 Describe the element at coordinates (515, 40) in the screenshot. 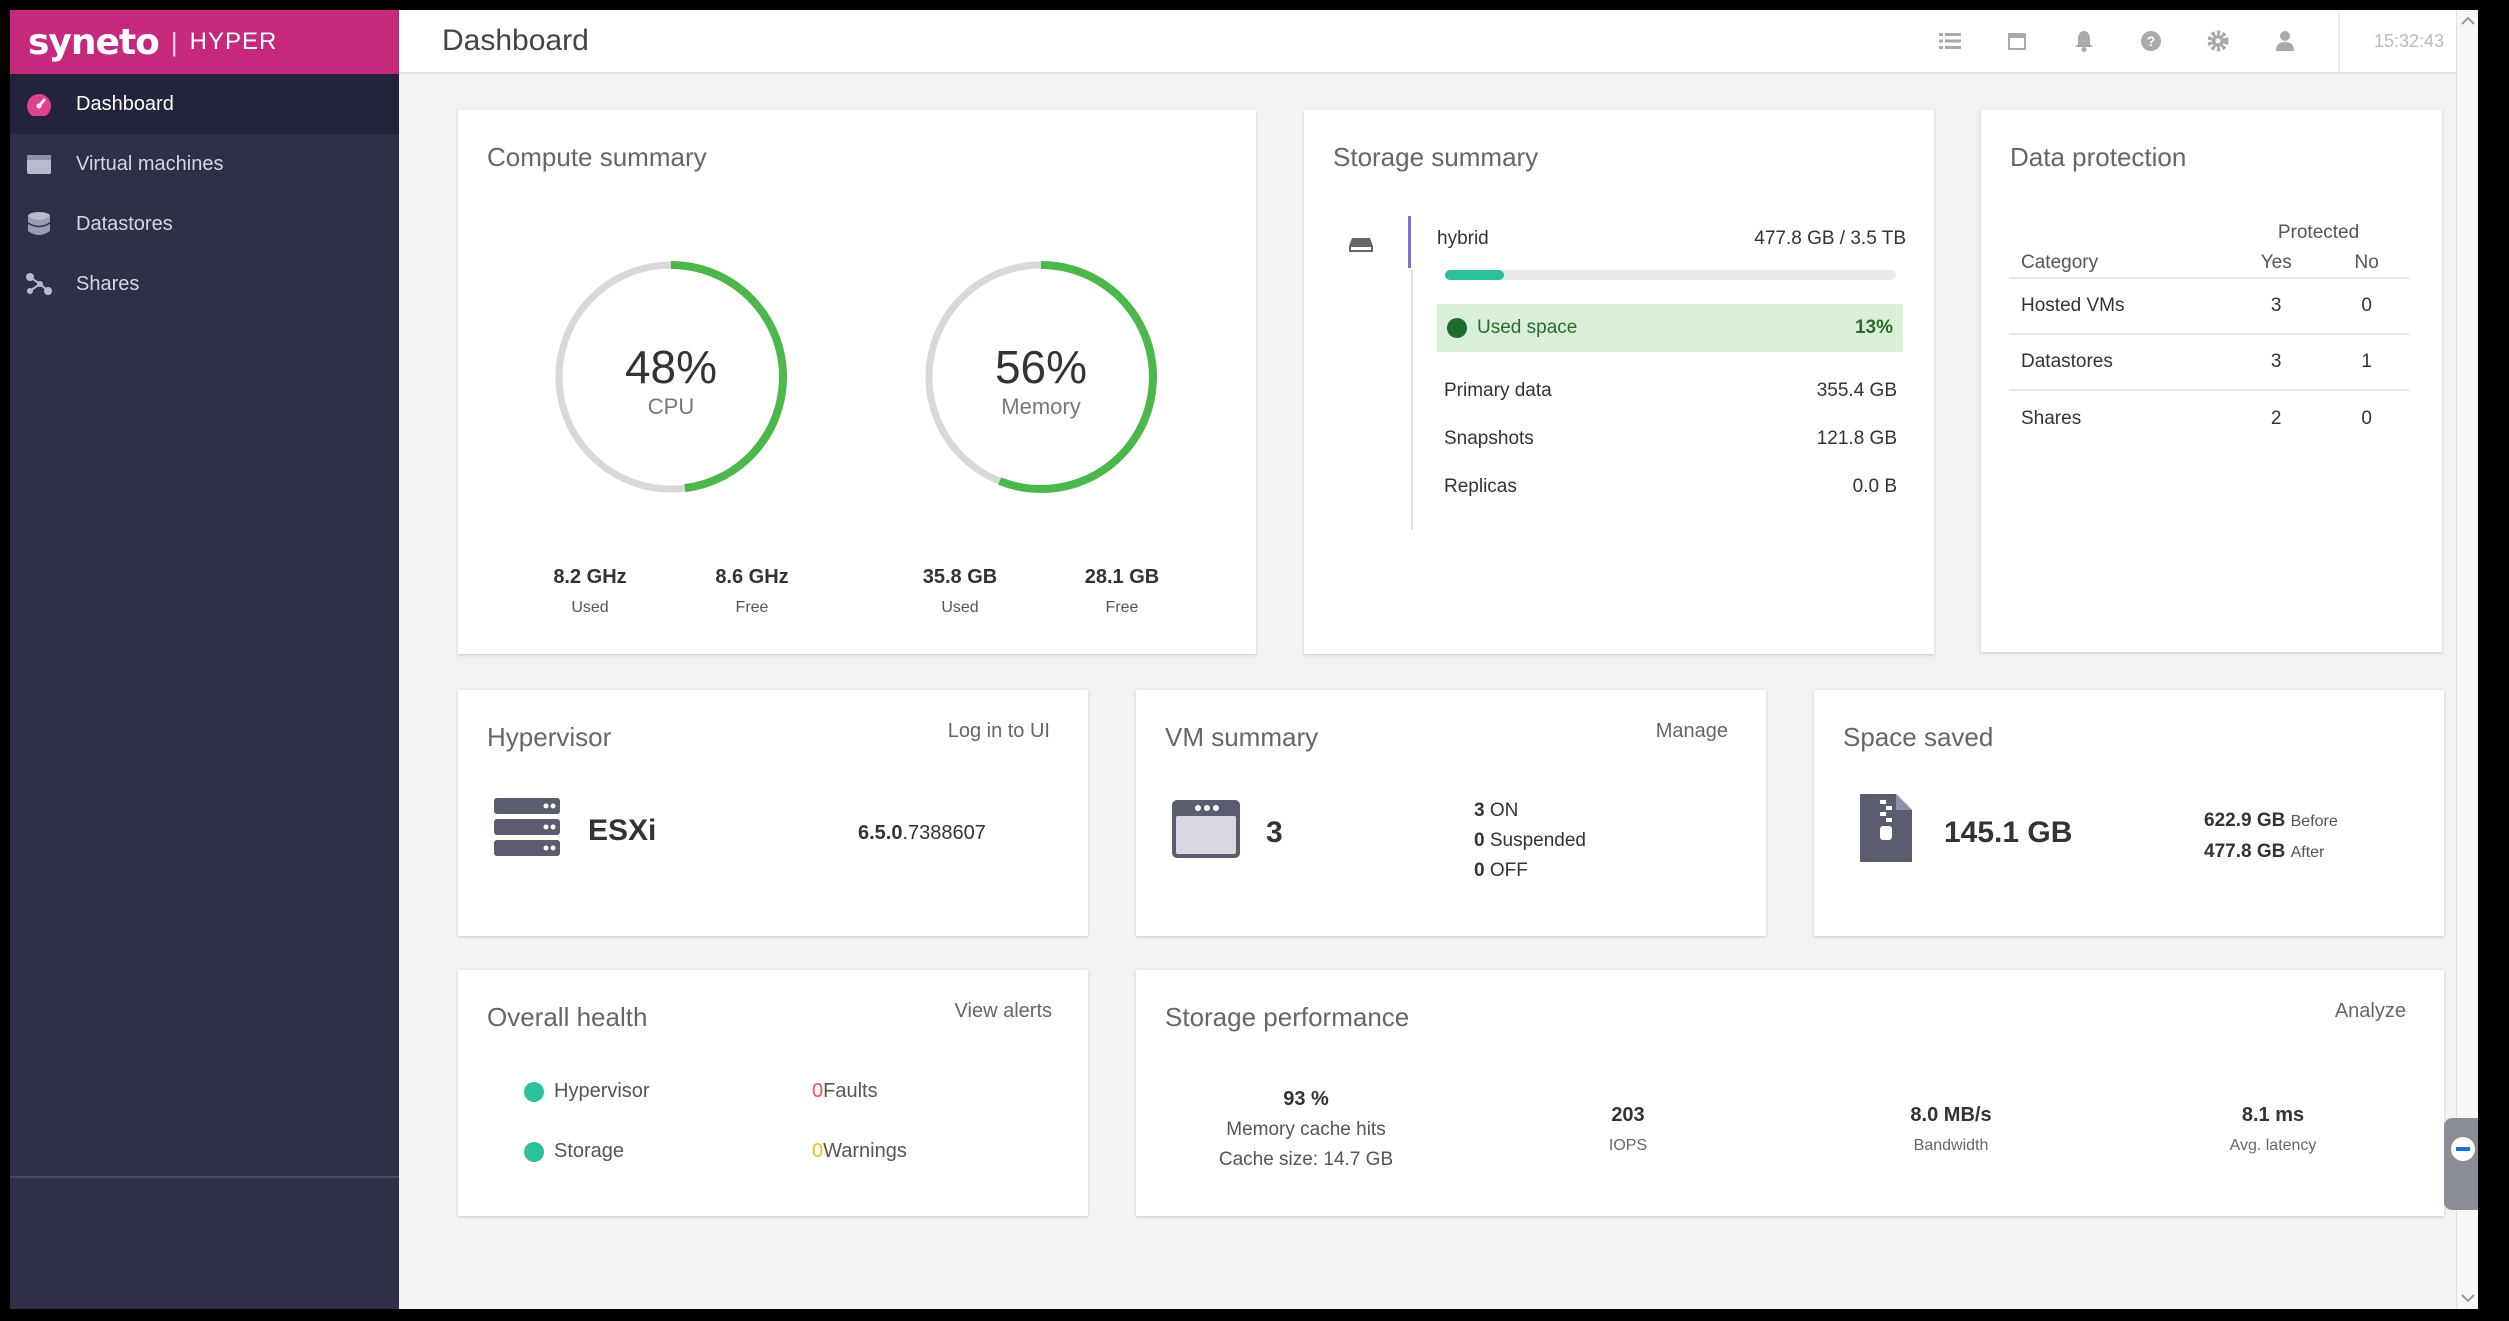

I see `page-title: Dashboard` at that location.